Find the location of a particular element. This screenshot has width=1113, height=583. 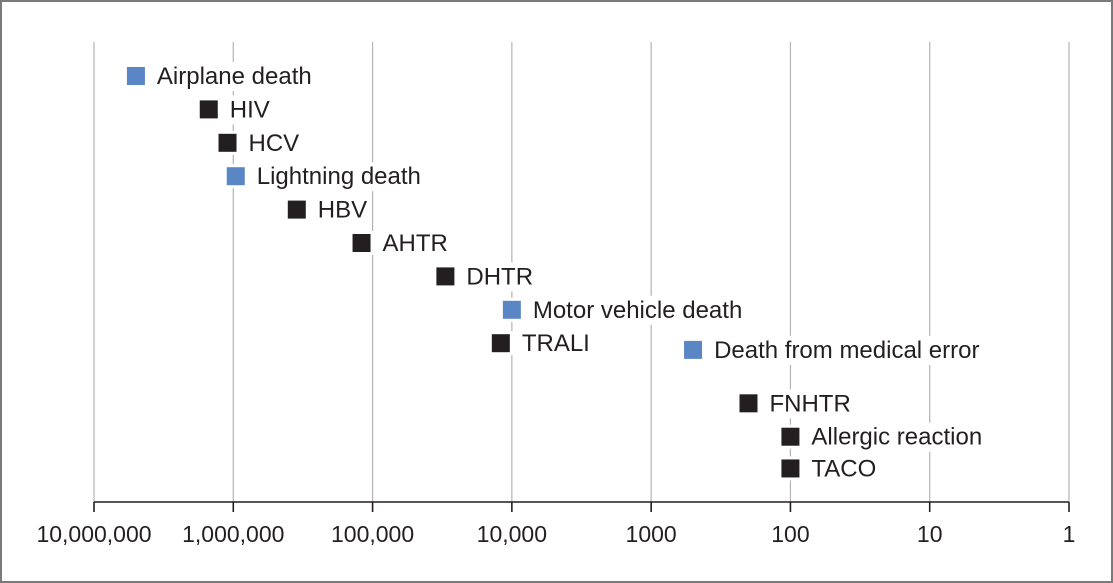

data-point: Motor vehicle death is located at coordinates (623, 310).